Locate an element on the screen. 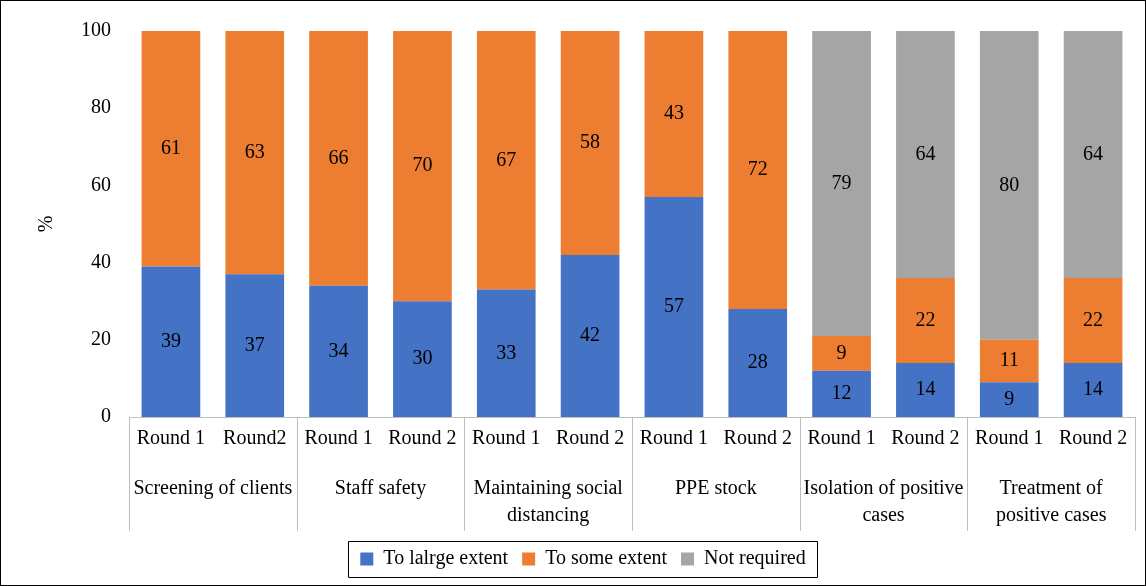  data-label: 37 is located at coordinates (254, 343).